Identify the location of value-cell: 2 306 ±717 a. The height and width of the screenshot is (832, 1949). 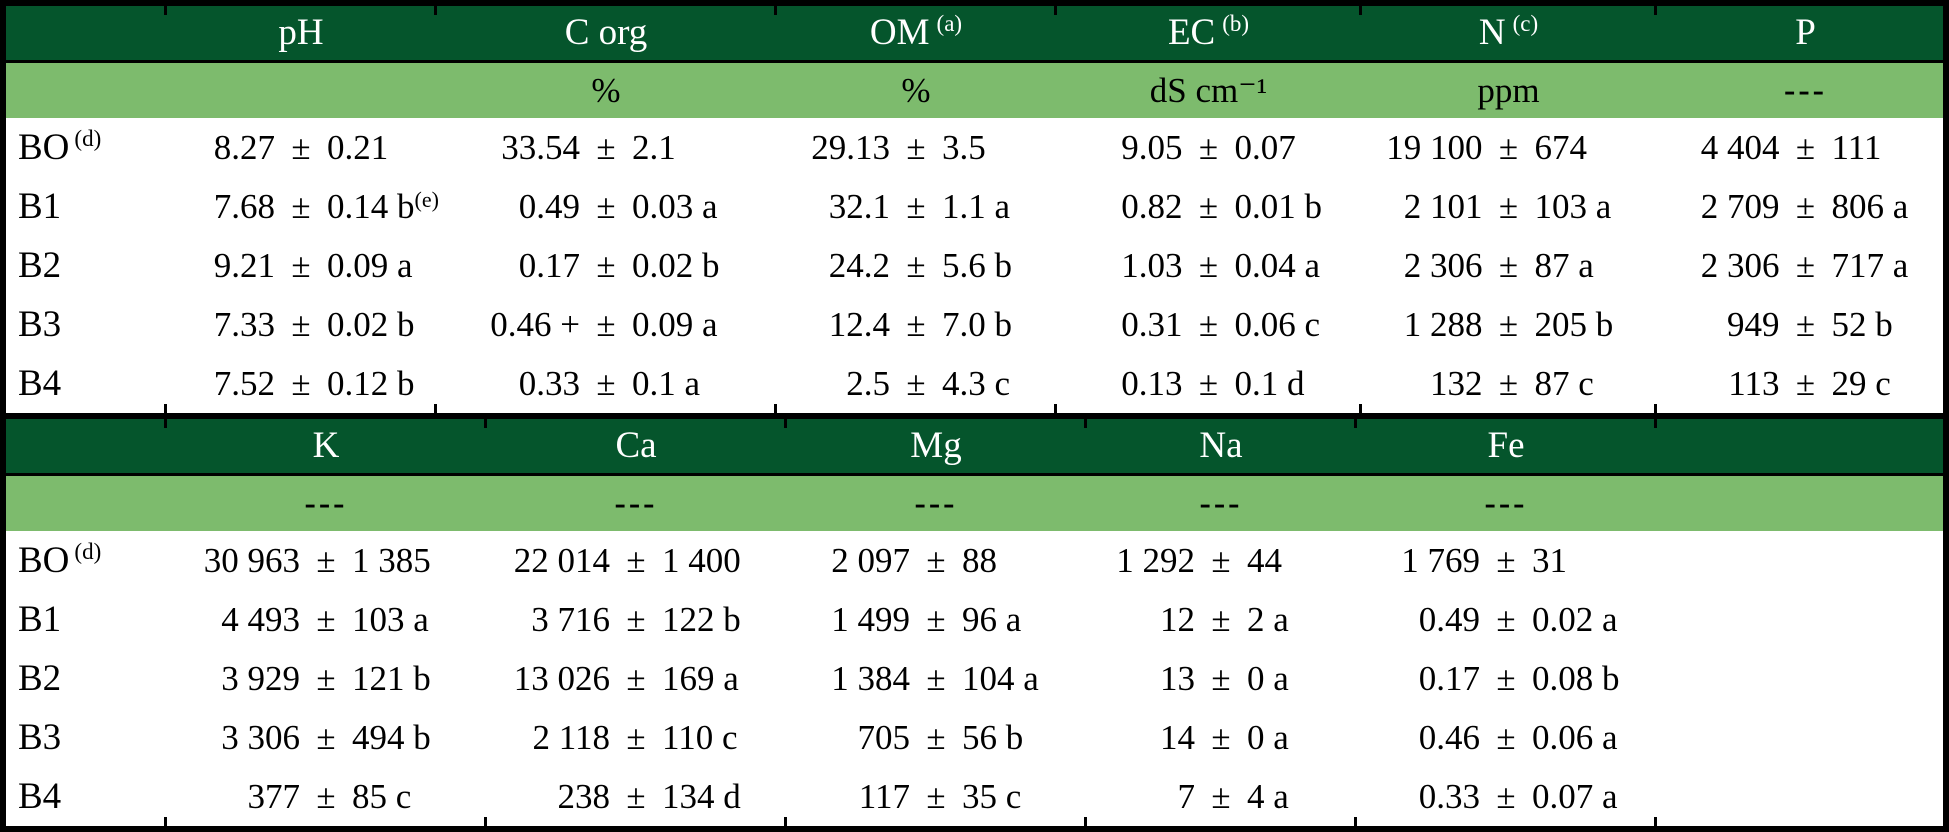
(1799, 265).